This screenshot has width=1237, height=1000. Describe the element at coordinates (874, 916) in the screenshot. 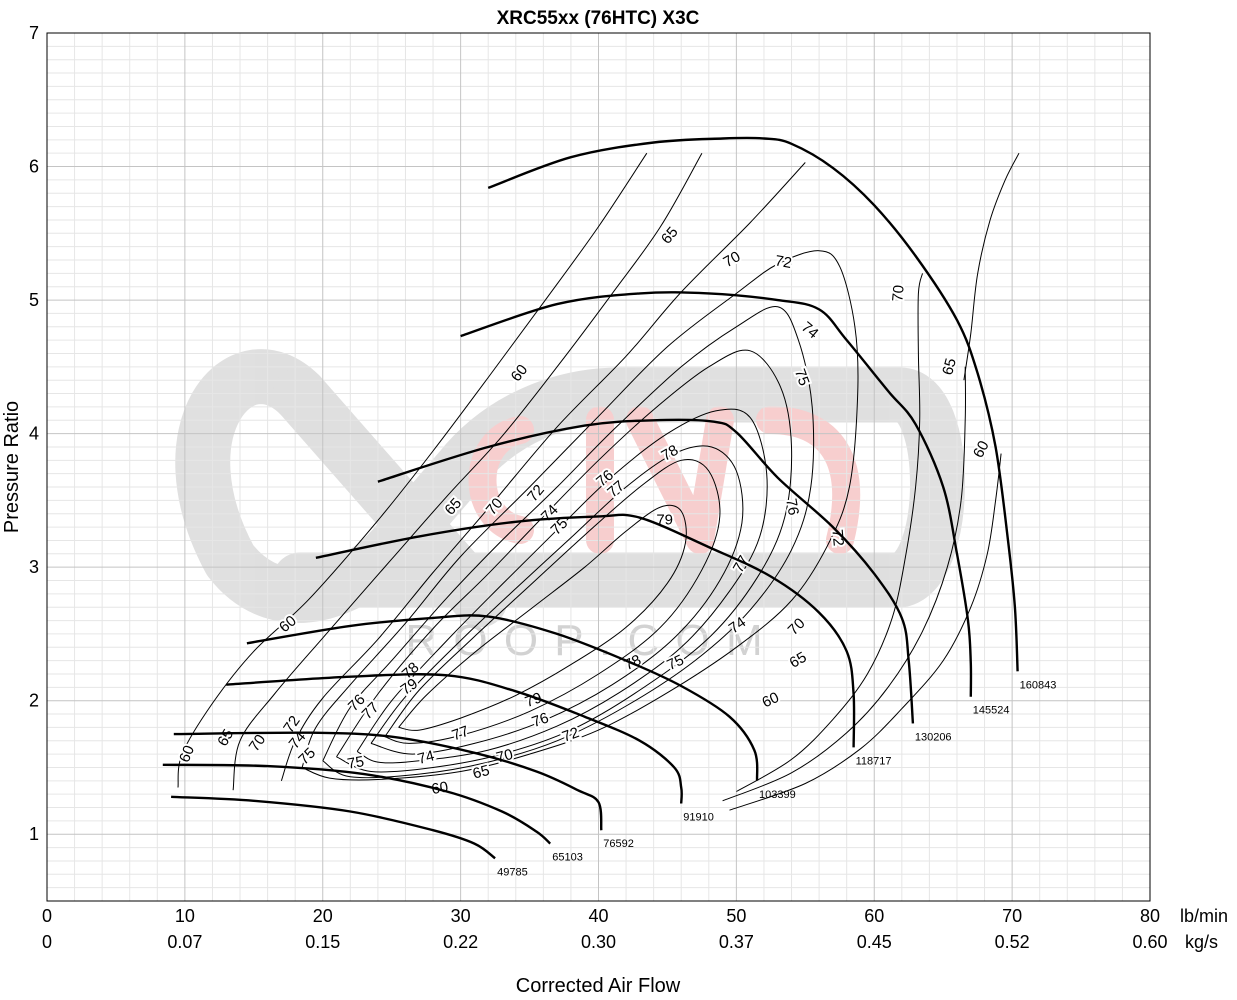

I see `x-tick-label: 60` at that location.